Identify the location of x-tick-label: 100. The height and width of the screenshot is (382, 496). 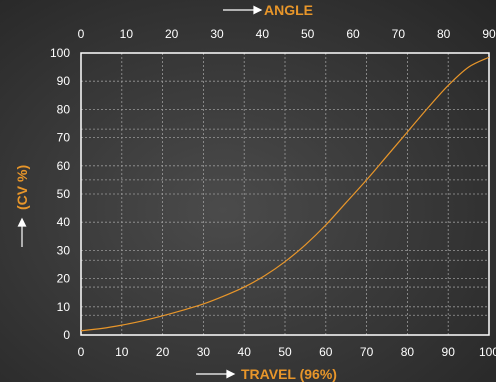
(487, 352).